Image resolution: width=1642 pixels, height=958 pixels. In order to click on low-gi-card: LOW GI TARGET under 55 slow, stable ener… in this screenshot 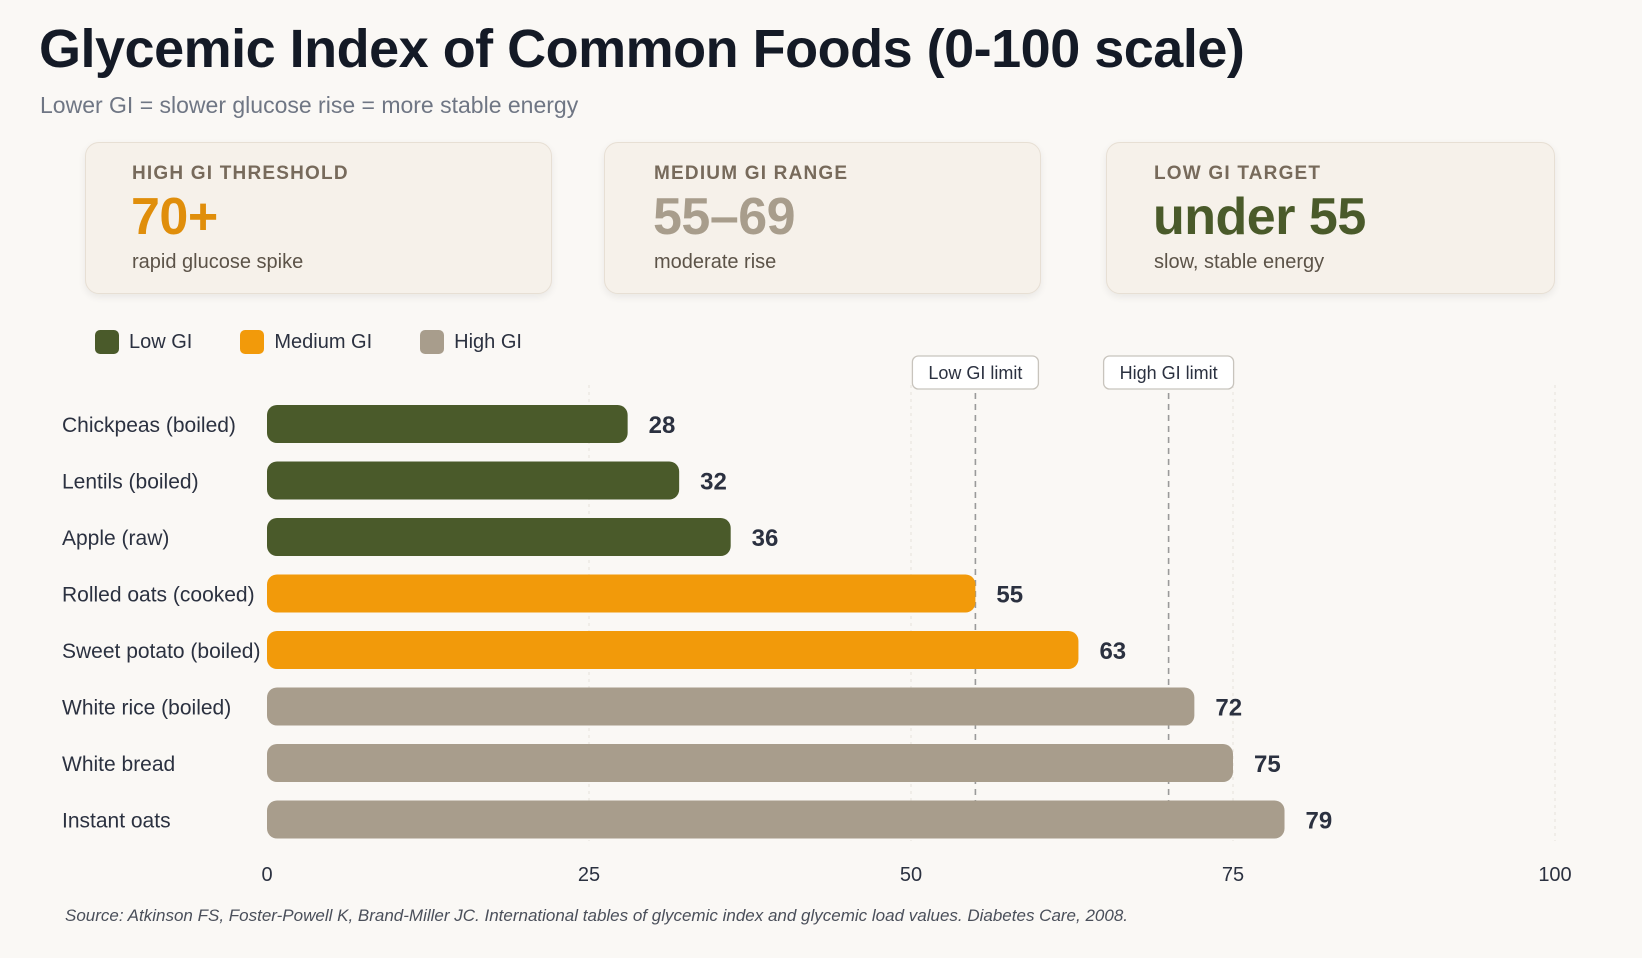, I will do `click(1330, 218)`.